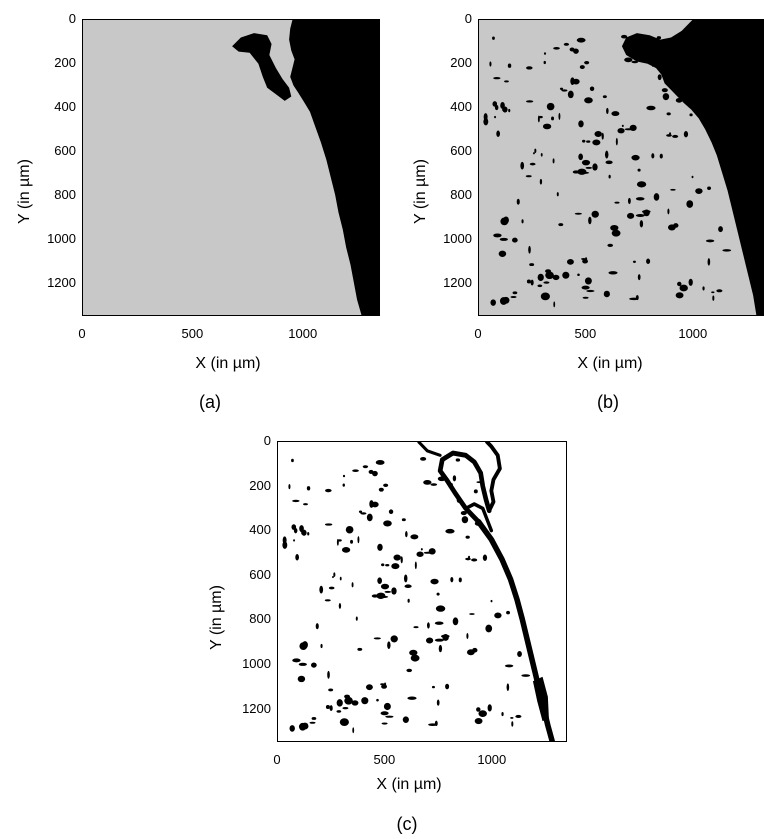  Describe the element at coordinates (334, 167) in the screenshot. I see `black-region` at that location.